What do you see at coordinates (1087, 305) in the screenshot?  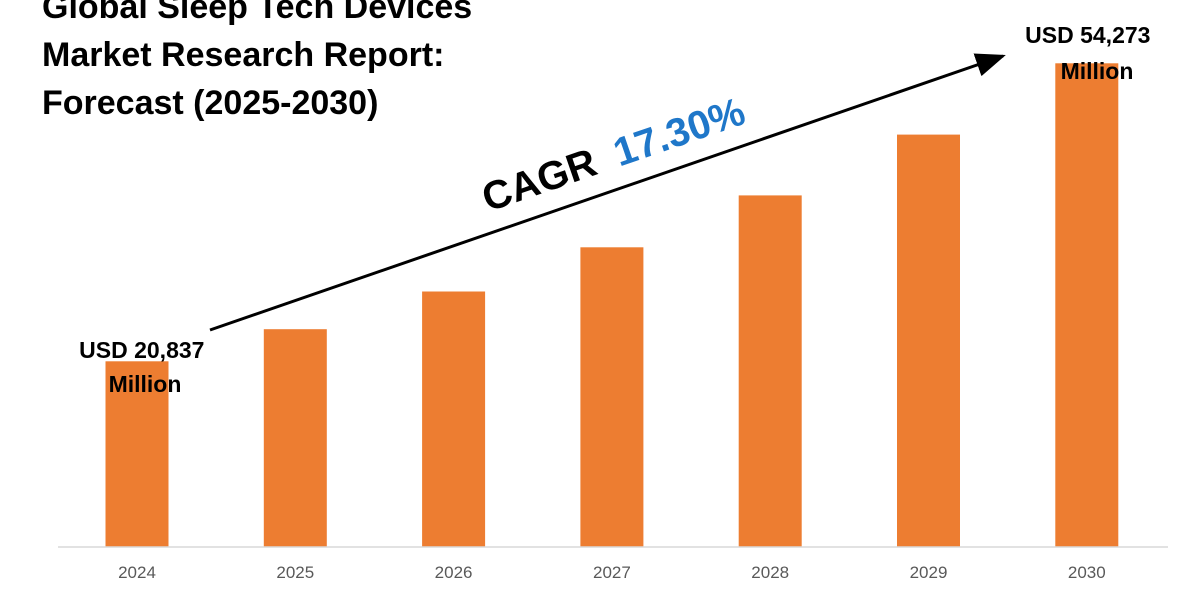 I see `bar-2030` at bounding box center [1087, 305].